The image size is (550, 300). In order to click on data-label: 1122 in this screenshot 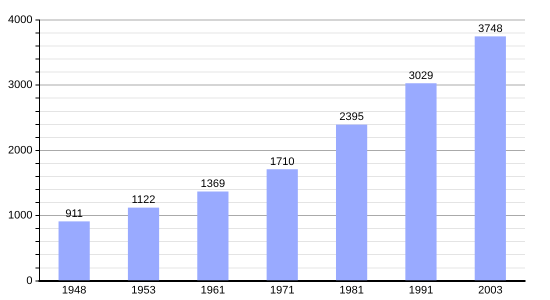, I will do `click(144, 200)`.